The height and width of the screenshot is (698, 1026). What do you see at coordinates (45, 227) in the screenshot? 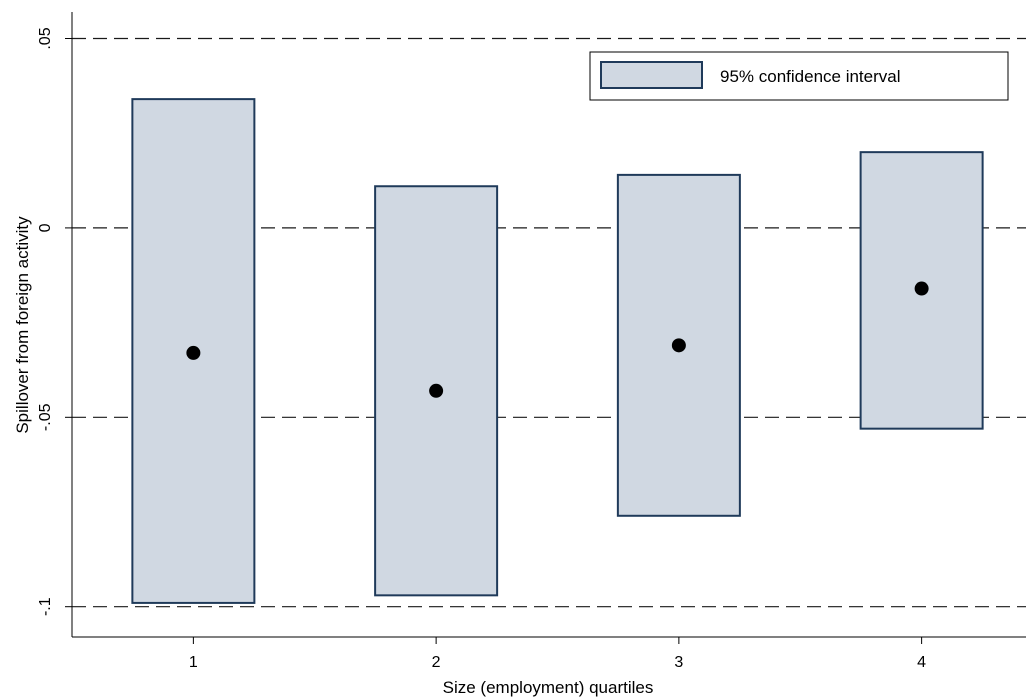
I see `y-tick-label: 0` at bounding box center [45, 227].